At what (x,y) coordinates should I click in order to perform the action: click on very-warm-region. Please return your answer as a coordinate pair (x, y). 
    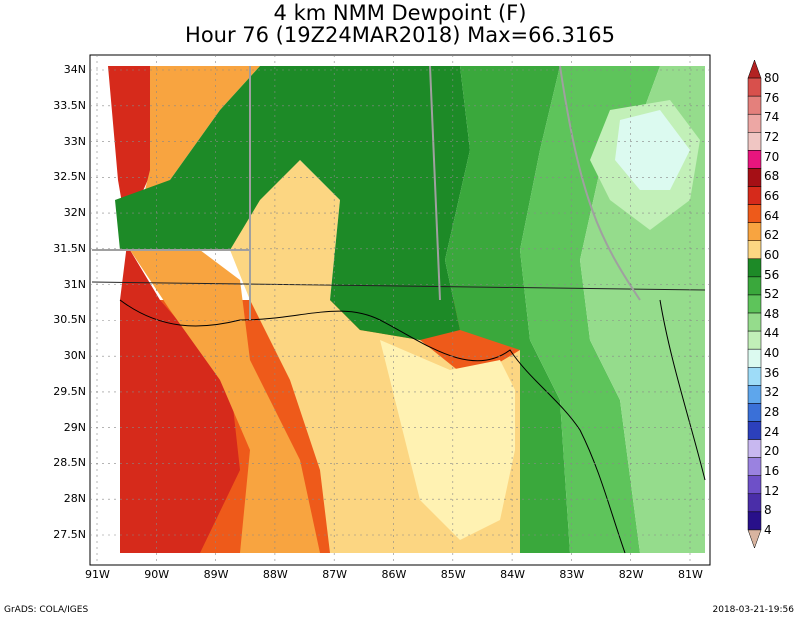
    Looking at the image, I should click on (174, 309).